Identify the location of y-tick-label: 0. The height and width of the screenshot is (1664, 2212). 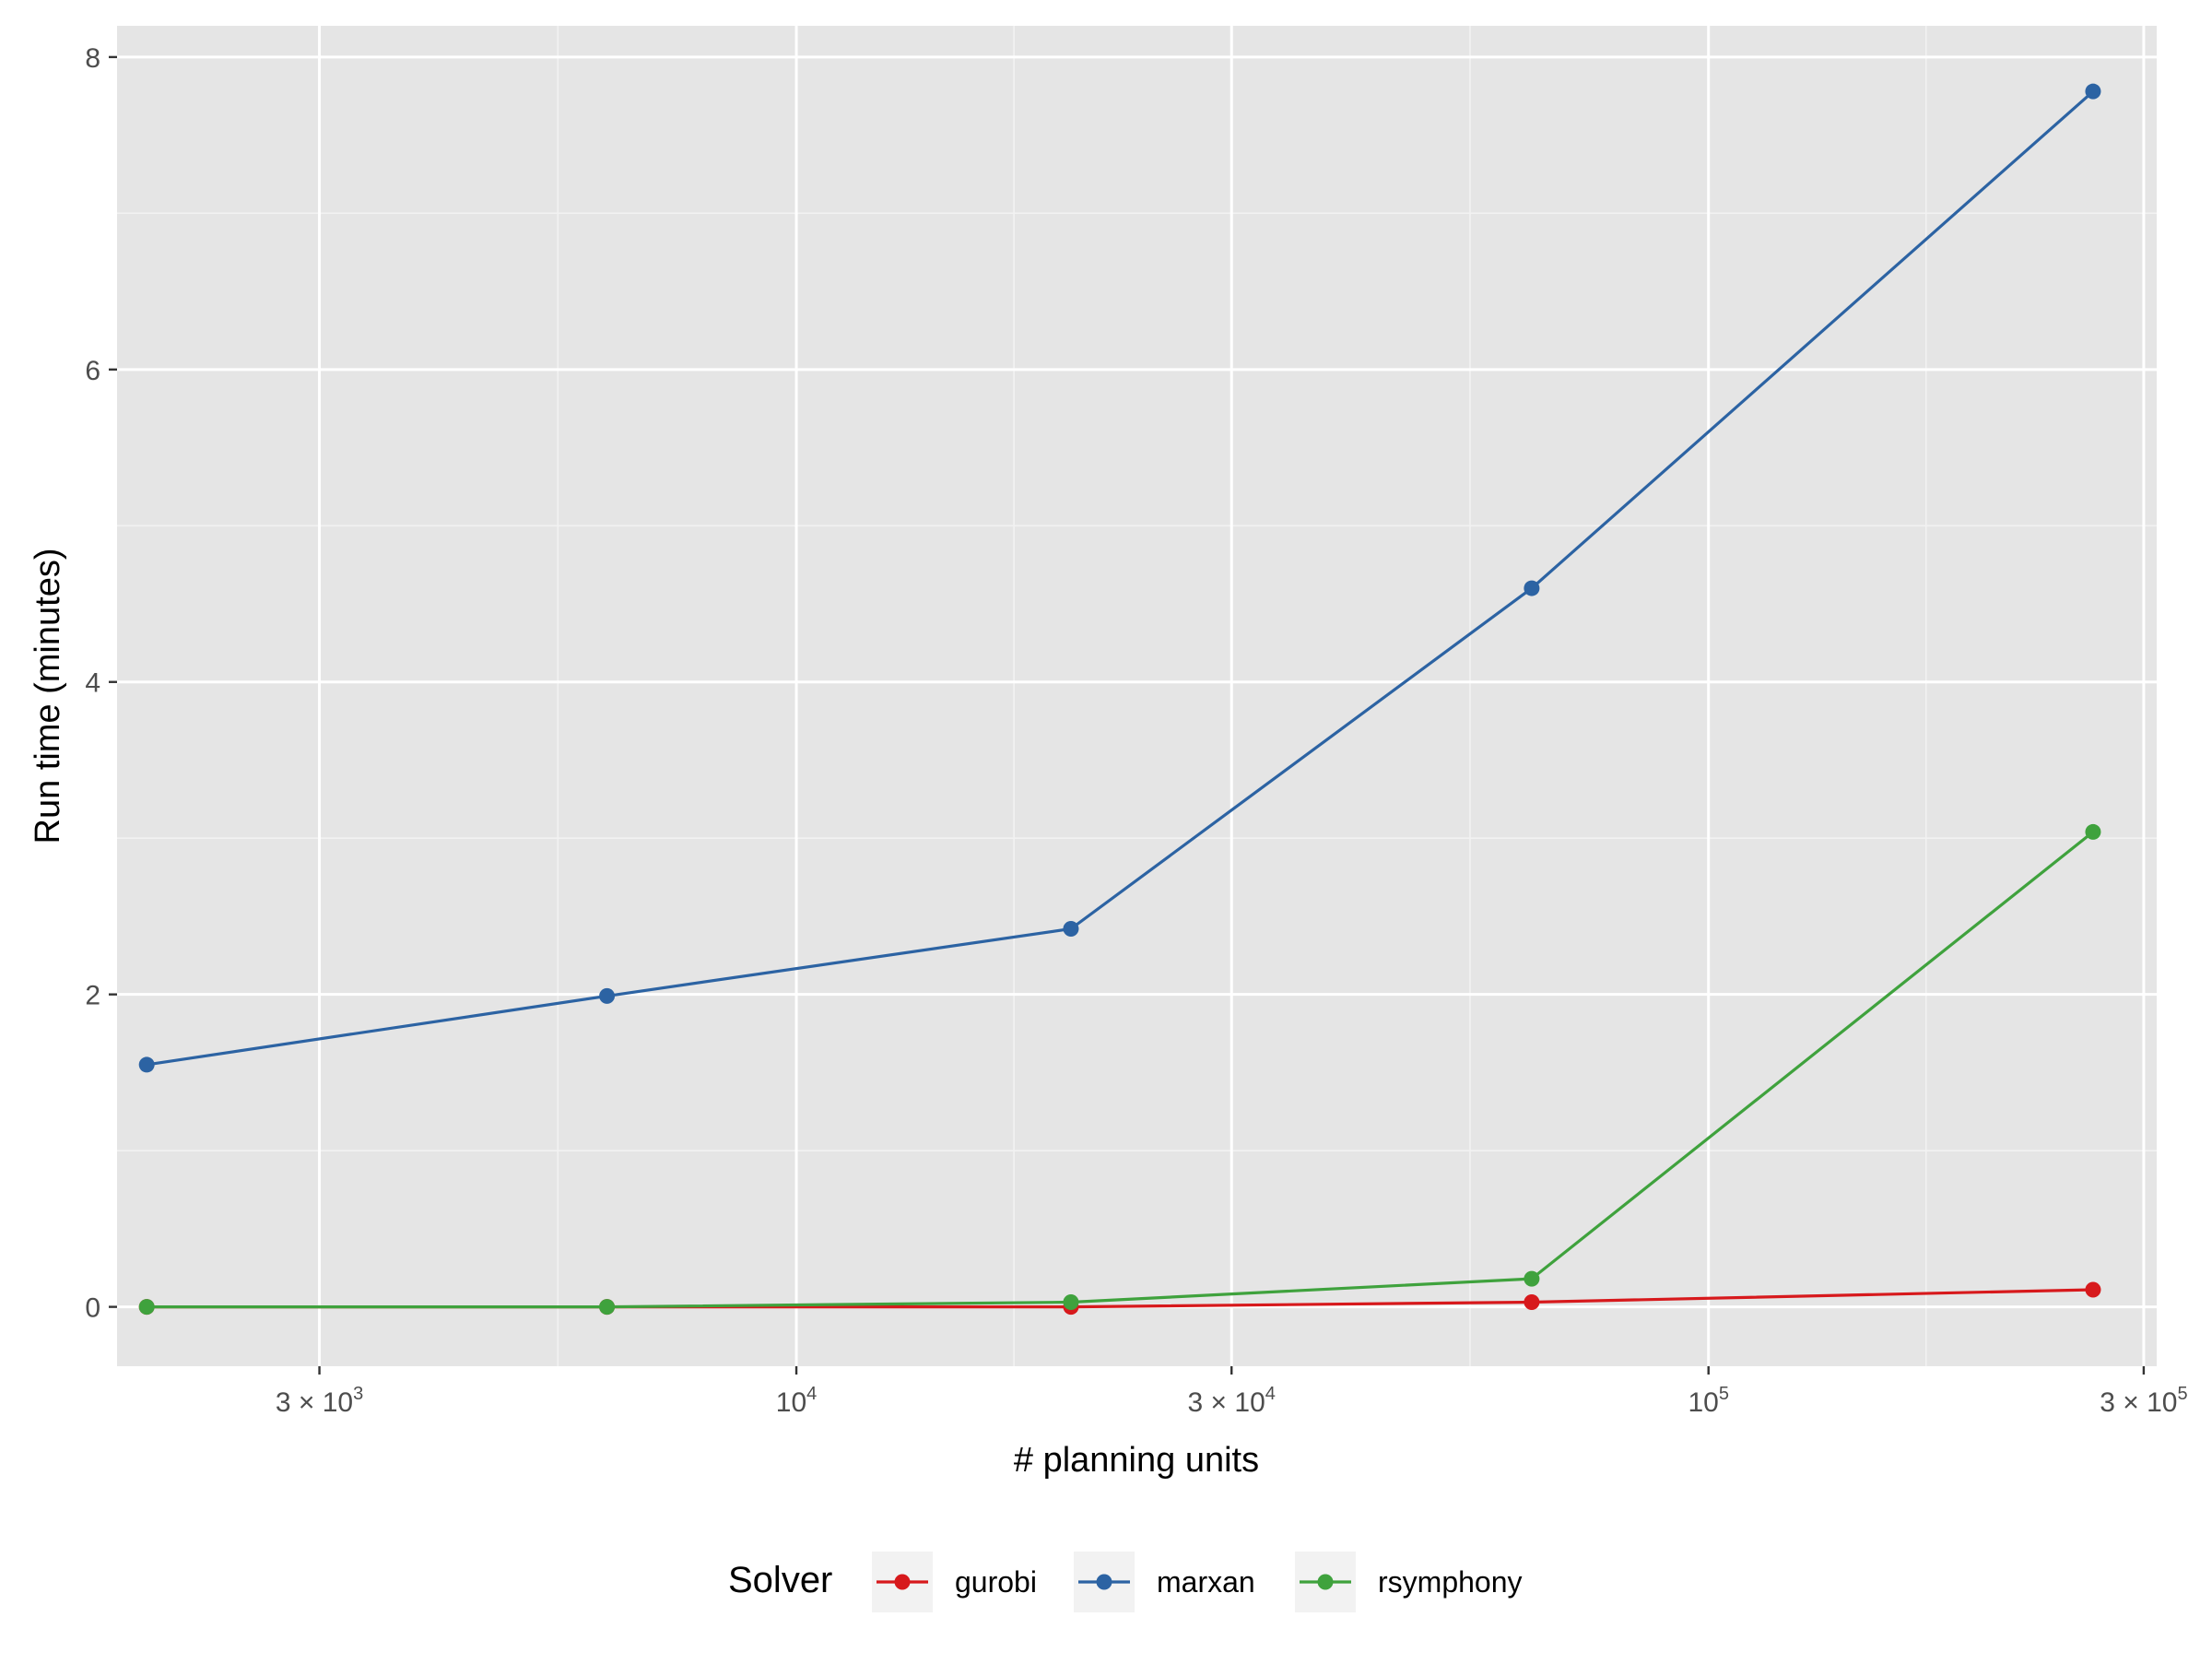
(92, 1308).